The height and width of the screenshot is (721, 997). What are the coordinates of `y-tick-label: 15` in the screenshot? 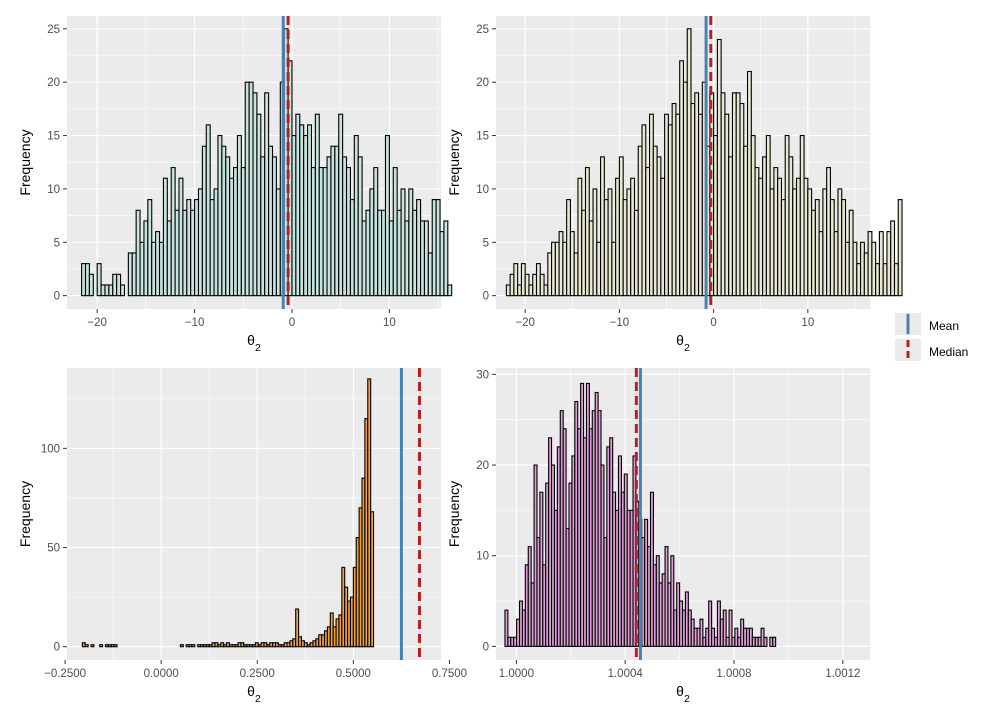 It's located at (482, 137).